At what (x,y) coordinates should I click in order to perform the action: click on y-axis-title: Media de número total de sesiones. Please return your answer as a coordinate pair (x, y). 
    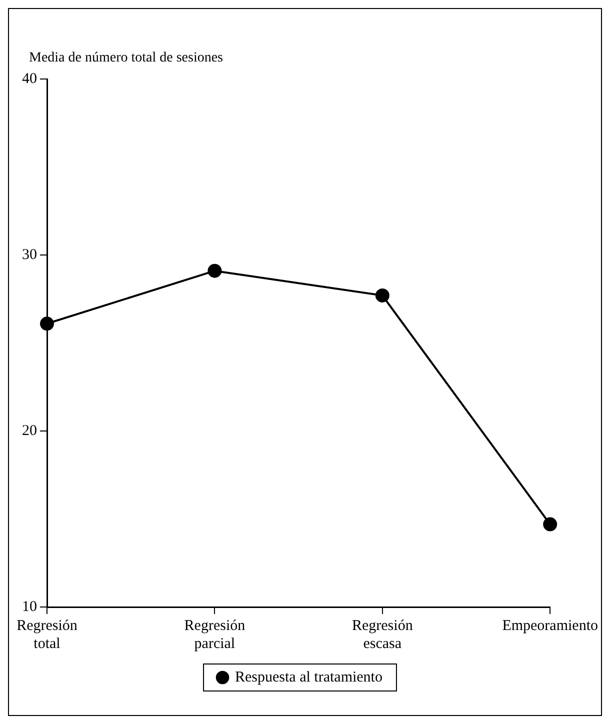
    Looking at the image, I should click on (126, 58).